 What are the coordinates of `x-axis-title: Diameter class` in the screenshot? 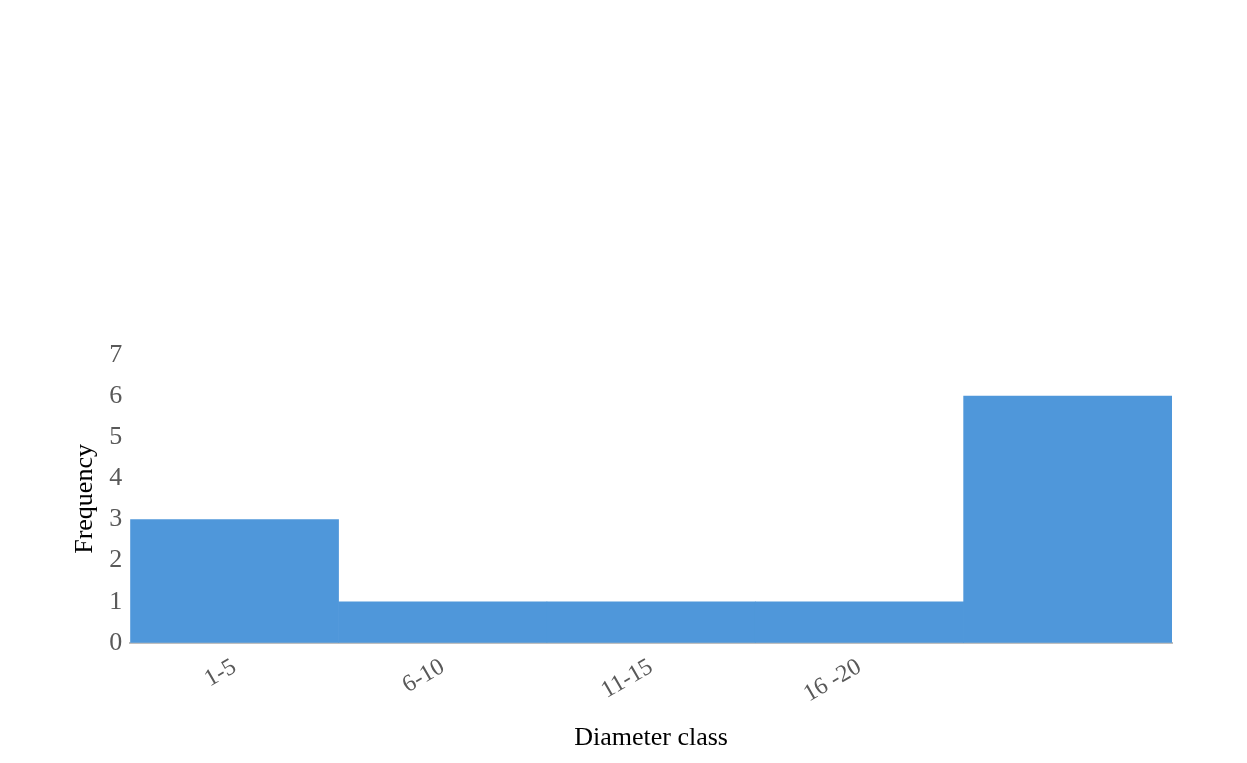 It's located at (651, 737).